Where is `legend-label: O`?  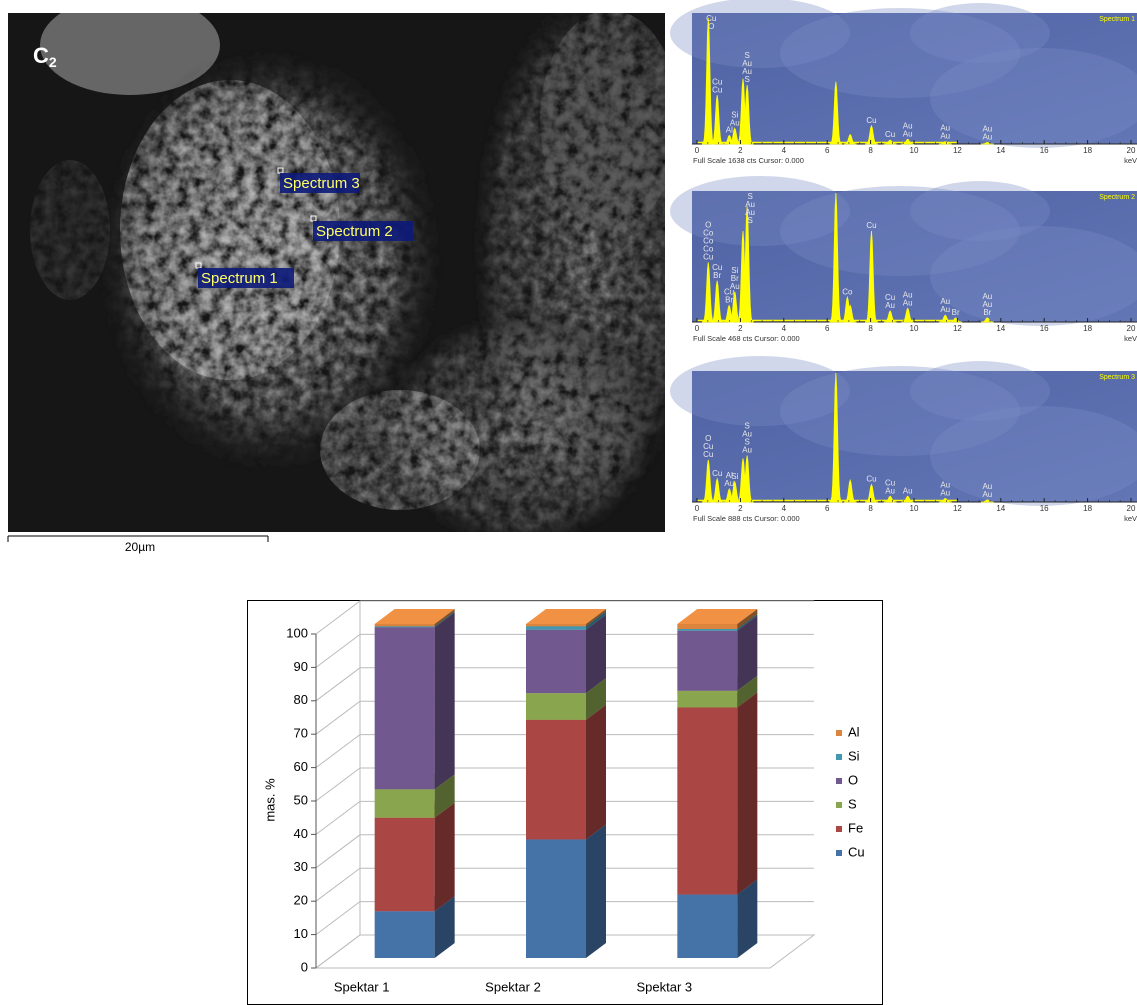
legend-label: O is located at coordinates (853, 779).